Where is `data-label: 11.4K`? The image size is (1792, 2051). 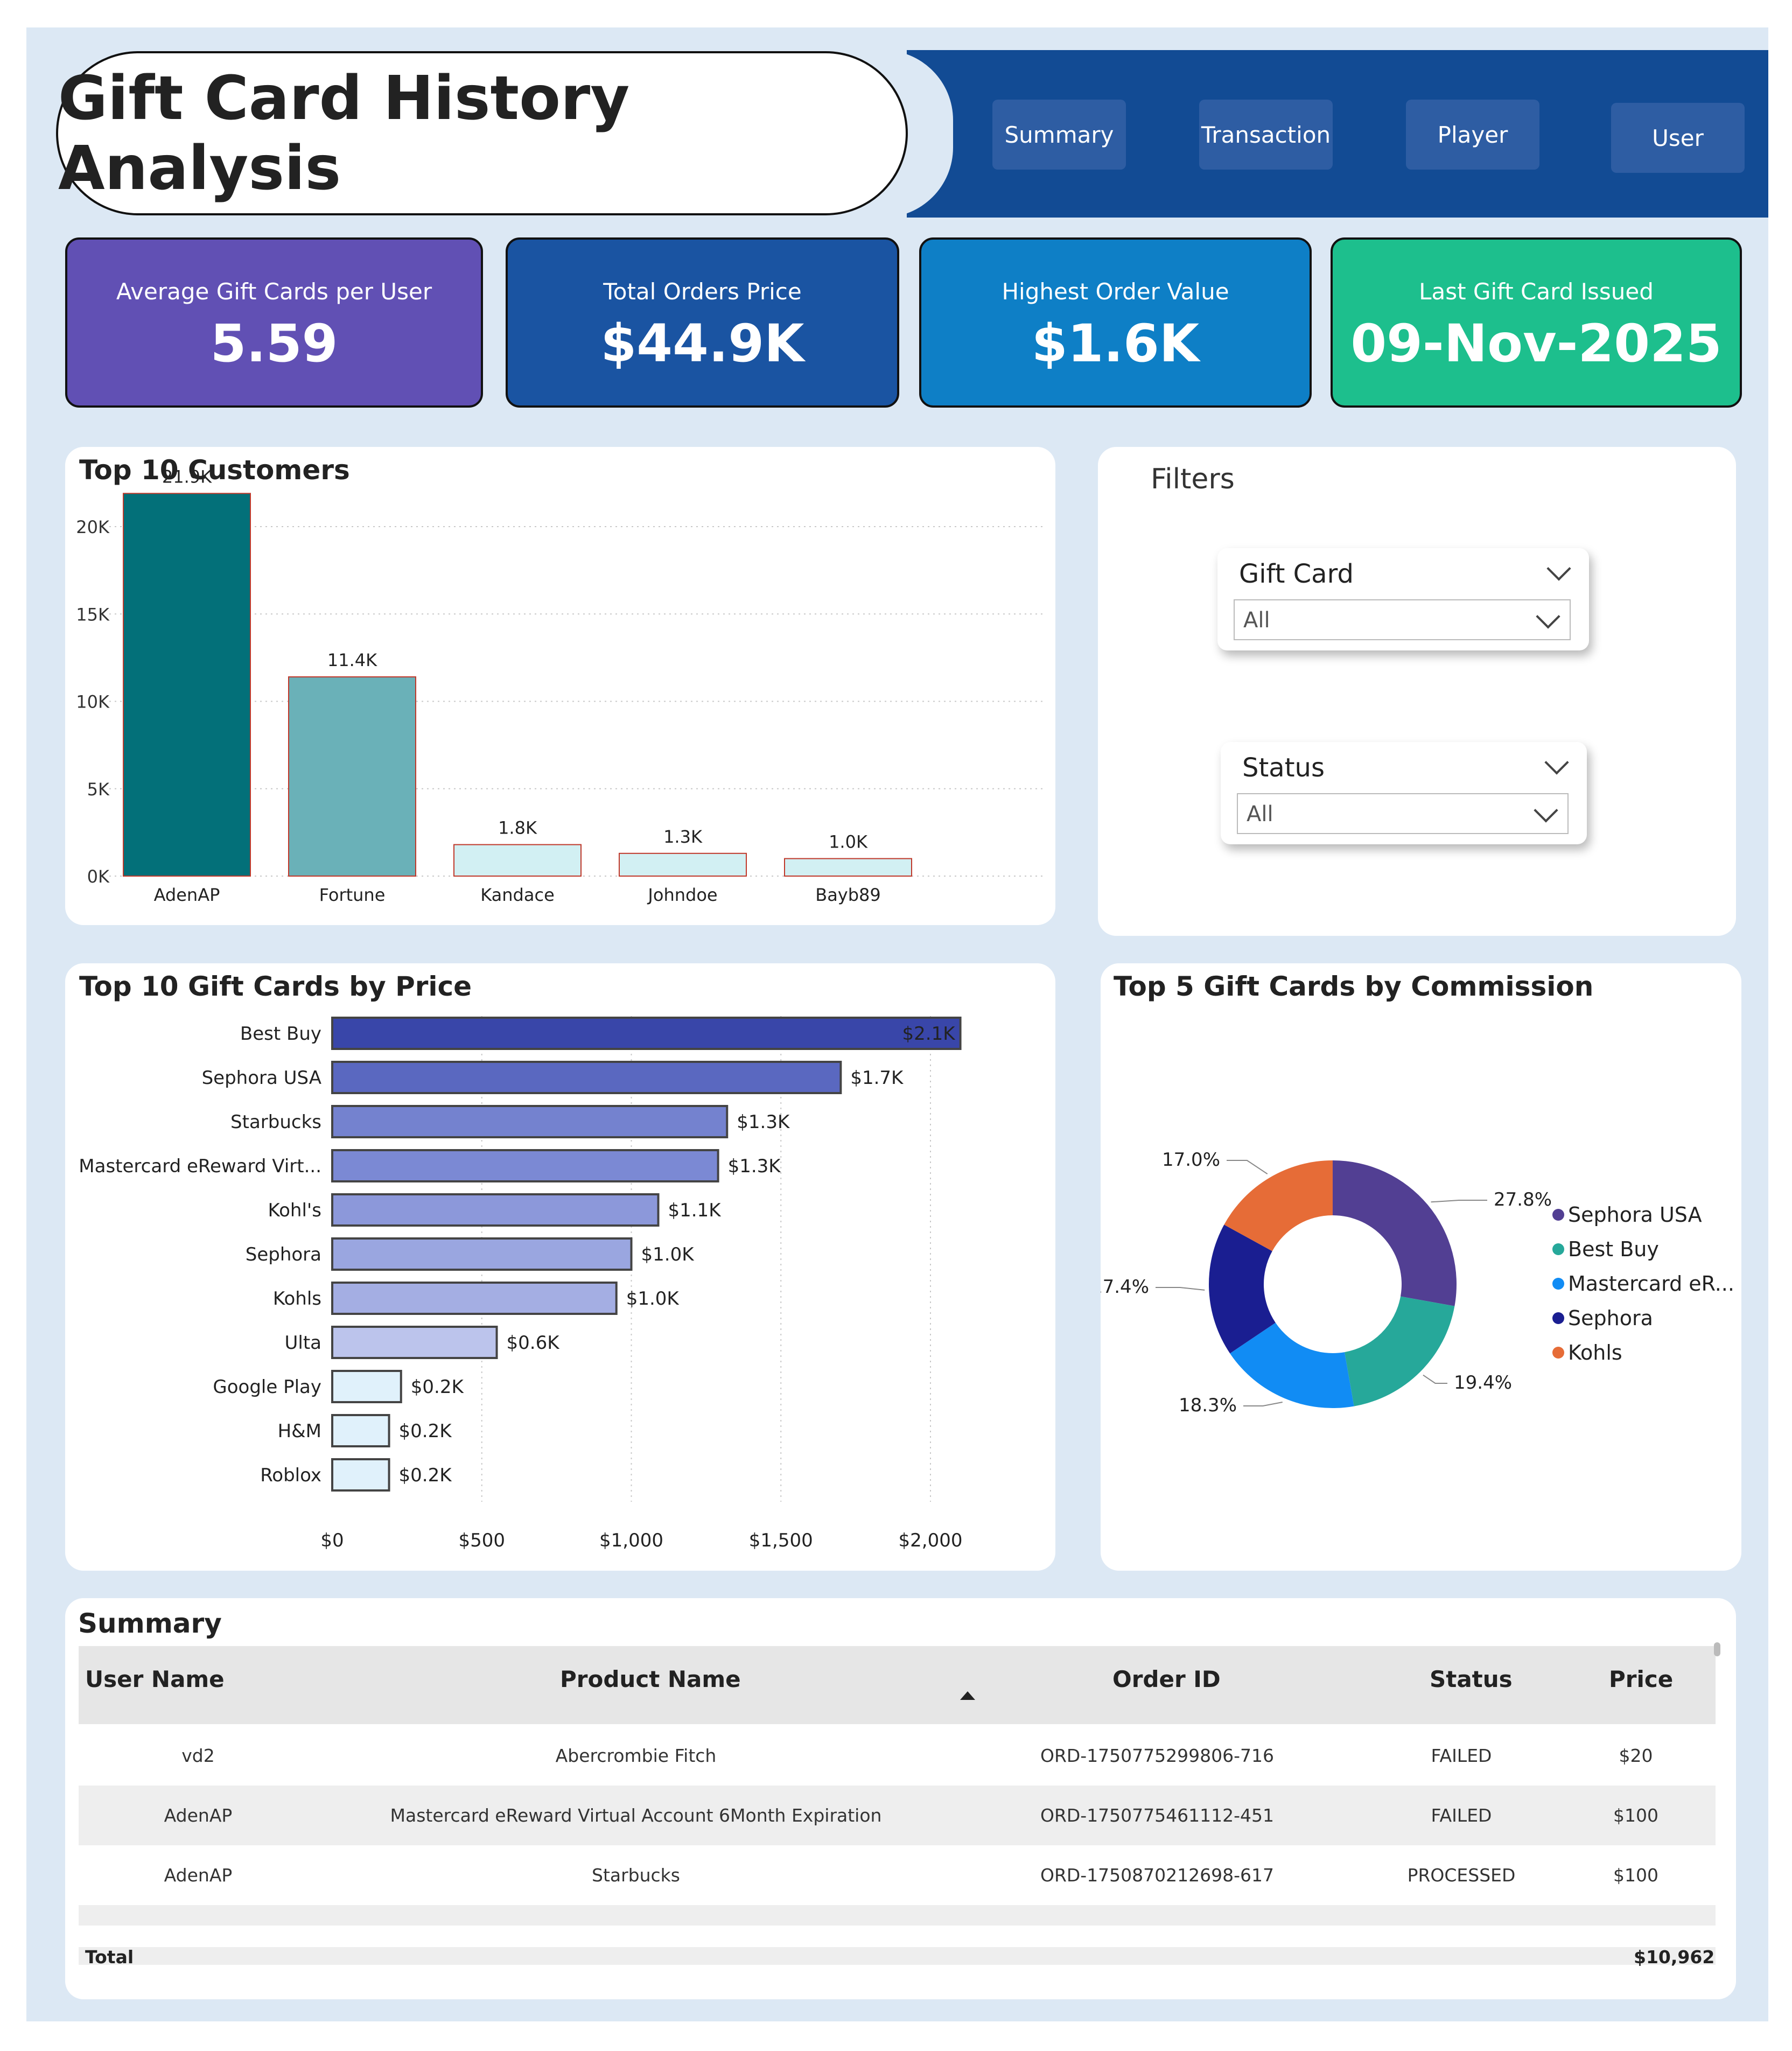 data-label: 11.4K is located at coordinates (352, 660).